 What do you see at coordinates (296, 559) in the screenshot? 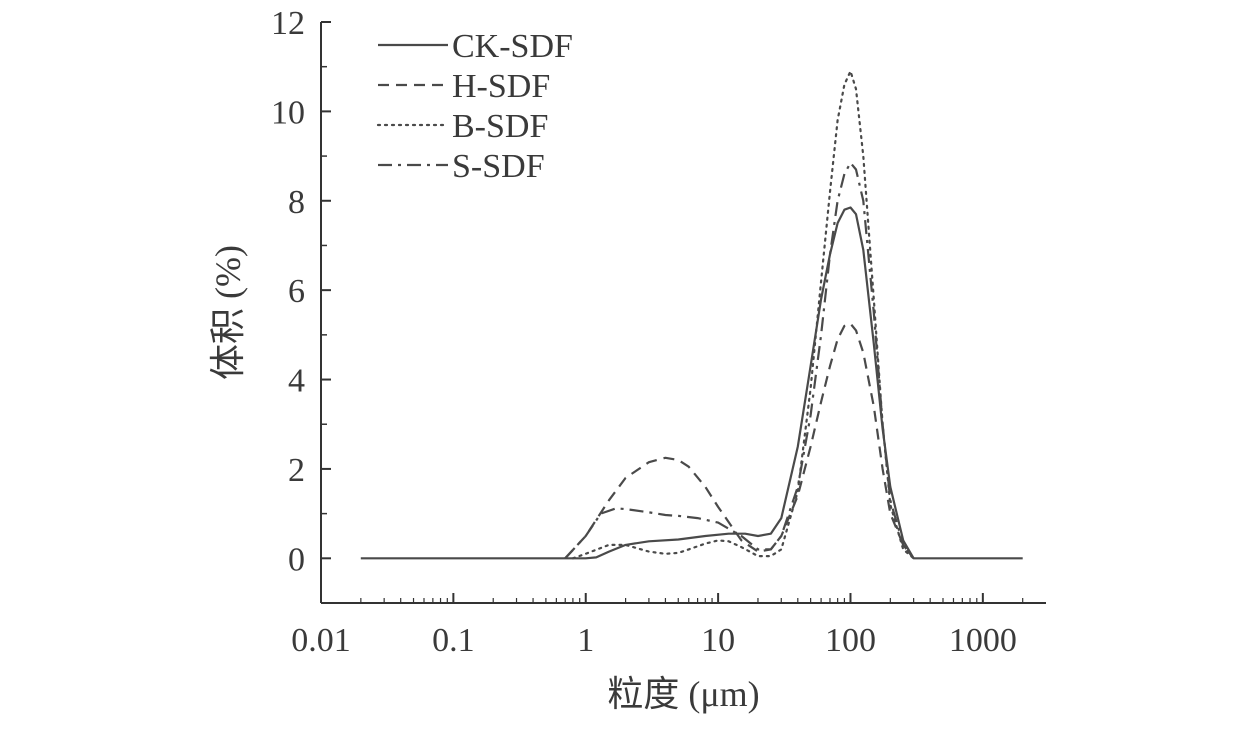
I see `y-tick-label: 0` at bounding box center [296, 559].